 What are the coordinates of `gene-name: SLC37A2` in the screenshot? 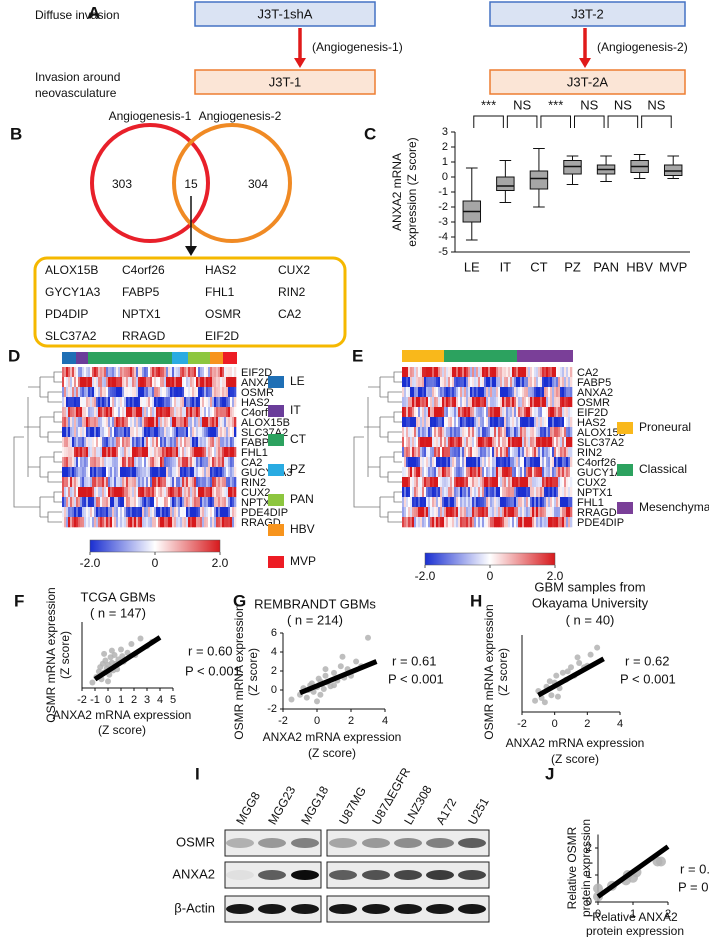 It's located at (600, 443).